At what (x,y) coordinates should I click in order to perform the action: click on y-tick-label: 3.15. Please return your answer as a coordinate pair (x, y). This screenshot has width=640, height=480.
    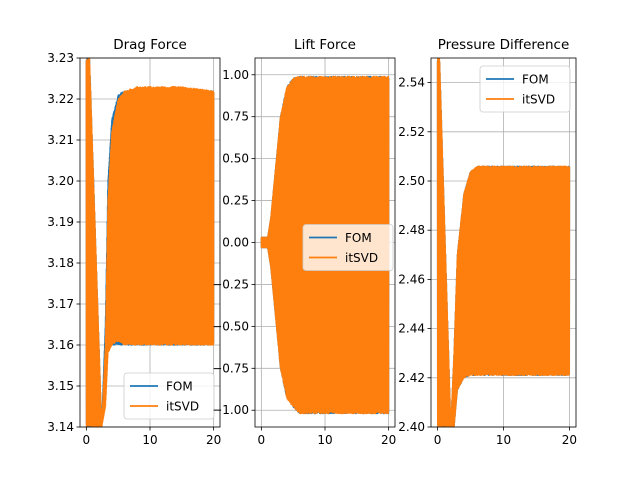
    Looking at the image, I should click on (60, 386).